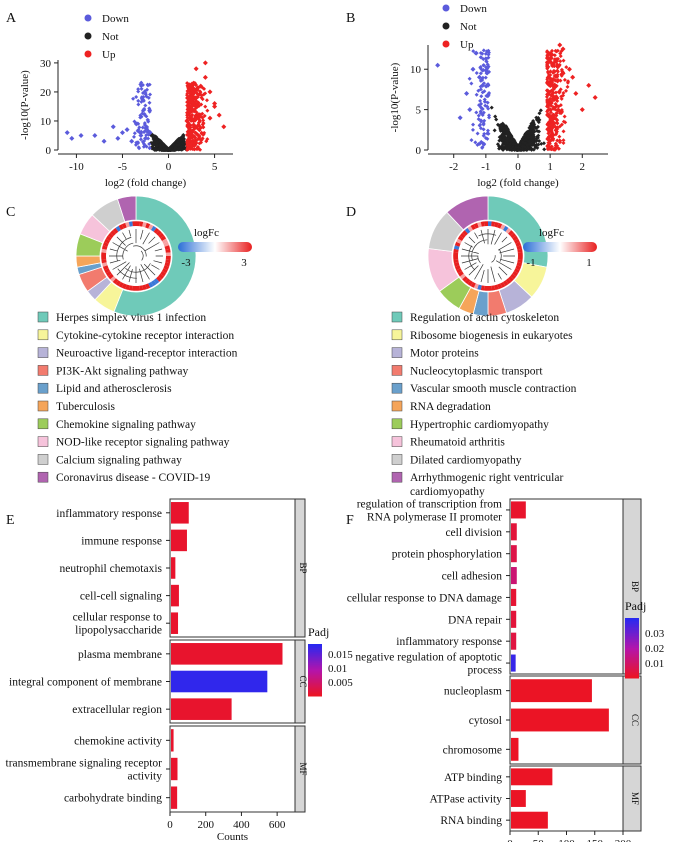 The width and height of the screenshot is (685, 842). I want to click on x-tick-label: 150, so click(595, 840).